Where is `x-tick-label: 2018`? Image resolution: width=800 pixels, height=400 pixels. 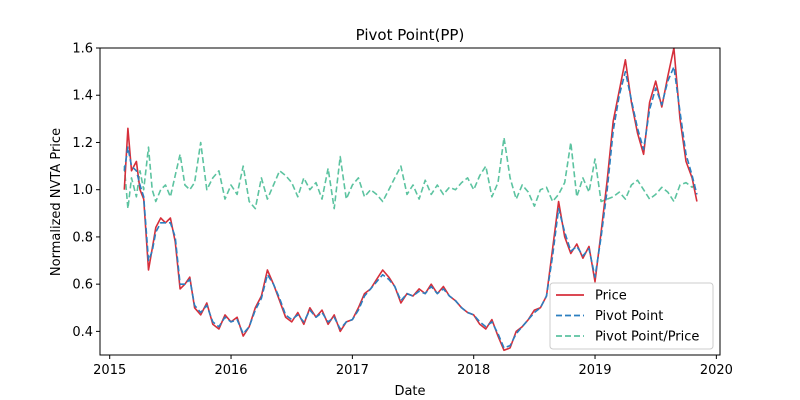
x-tick-label: 2018 is located at coordinates (473, 370).